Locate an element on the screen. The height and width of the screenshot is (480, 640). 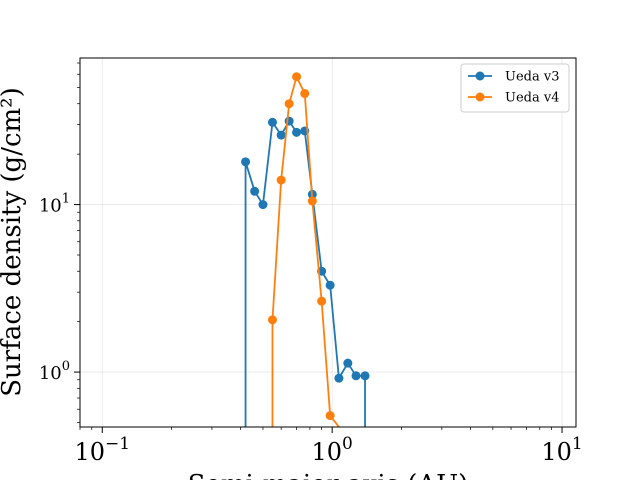
y-axis-label: Surface density (g/cm²) is located at coordinates (13, 242).